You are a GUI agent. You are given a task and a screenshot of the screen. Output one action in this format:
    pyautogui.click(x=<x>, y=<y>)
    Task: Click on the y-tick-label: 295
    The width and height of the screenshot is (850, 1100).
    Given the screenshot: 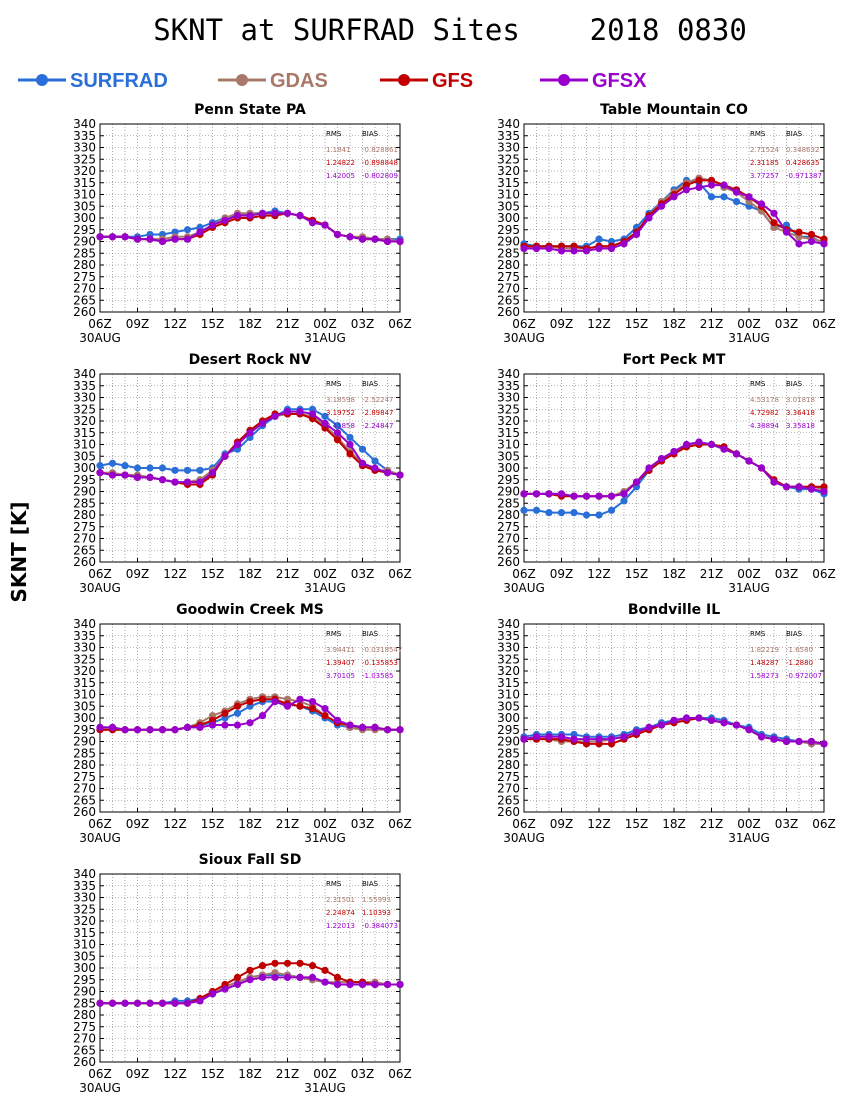 What is the action you would take?
    pyautogui.click(x=84, y=480)
    